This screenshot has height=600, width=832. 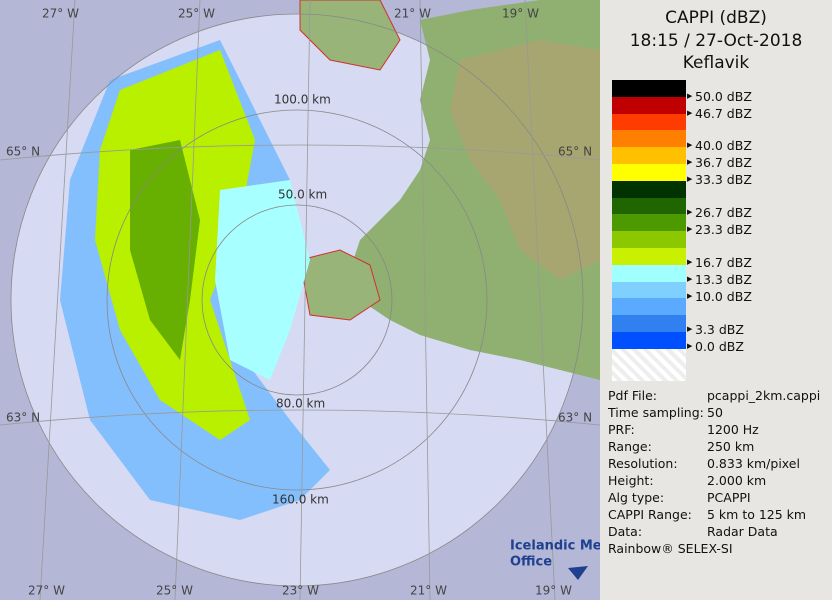 I want to click on legend-label: 50.0 dBZ, so click(x=723, y=96).